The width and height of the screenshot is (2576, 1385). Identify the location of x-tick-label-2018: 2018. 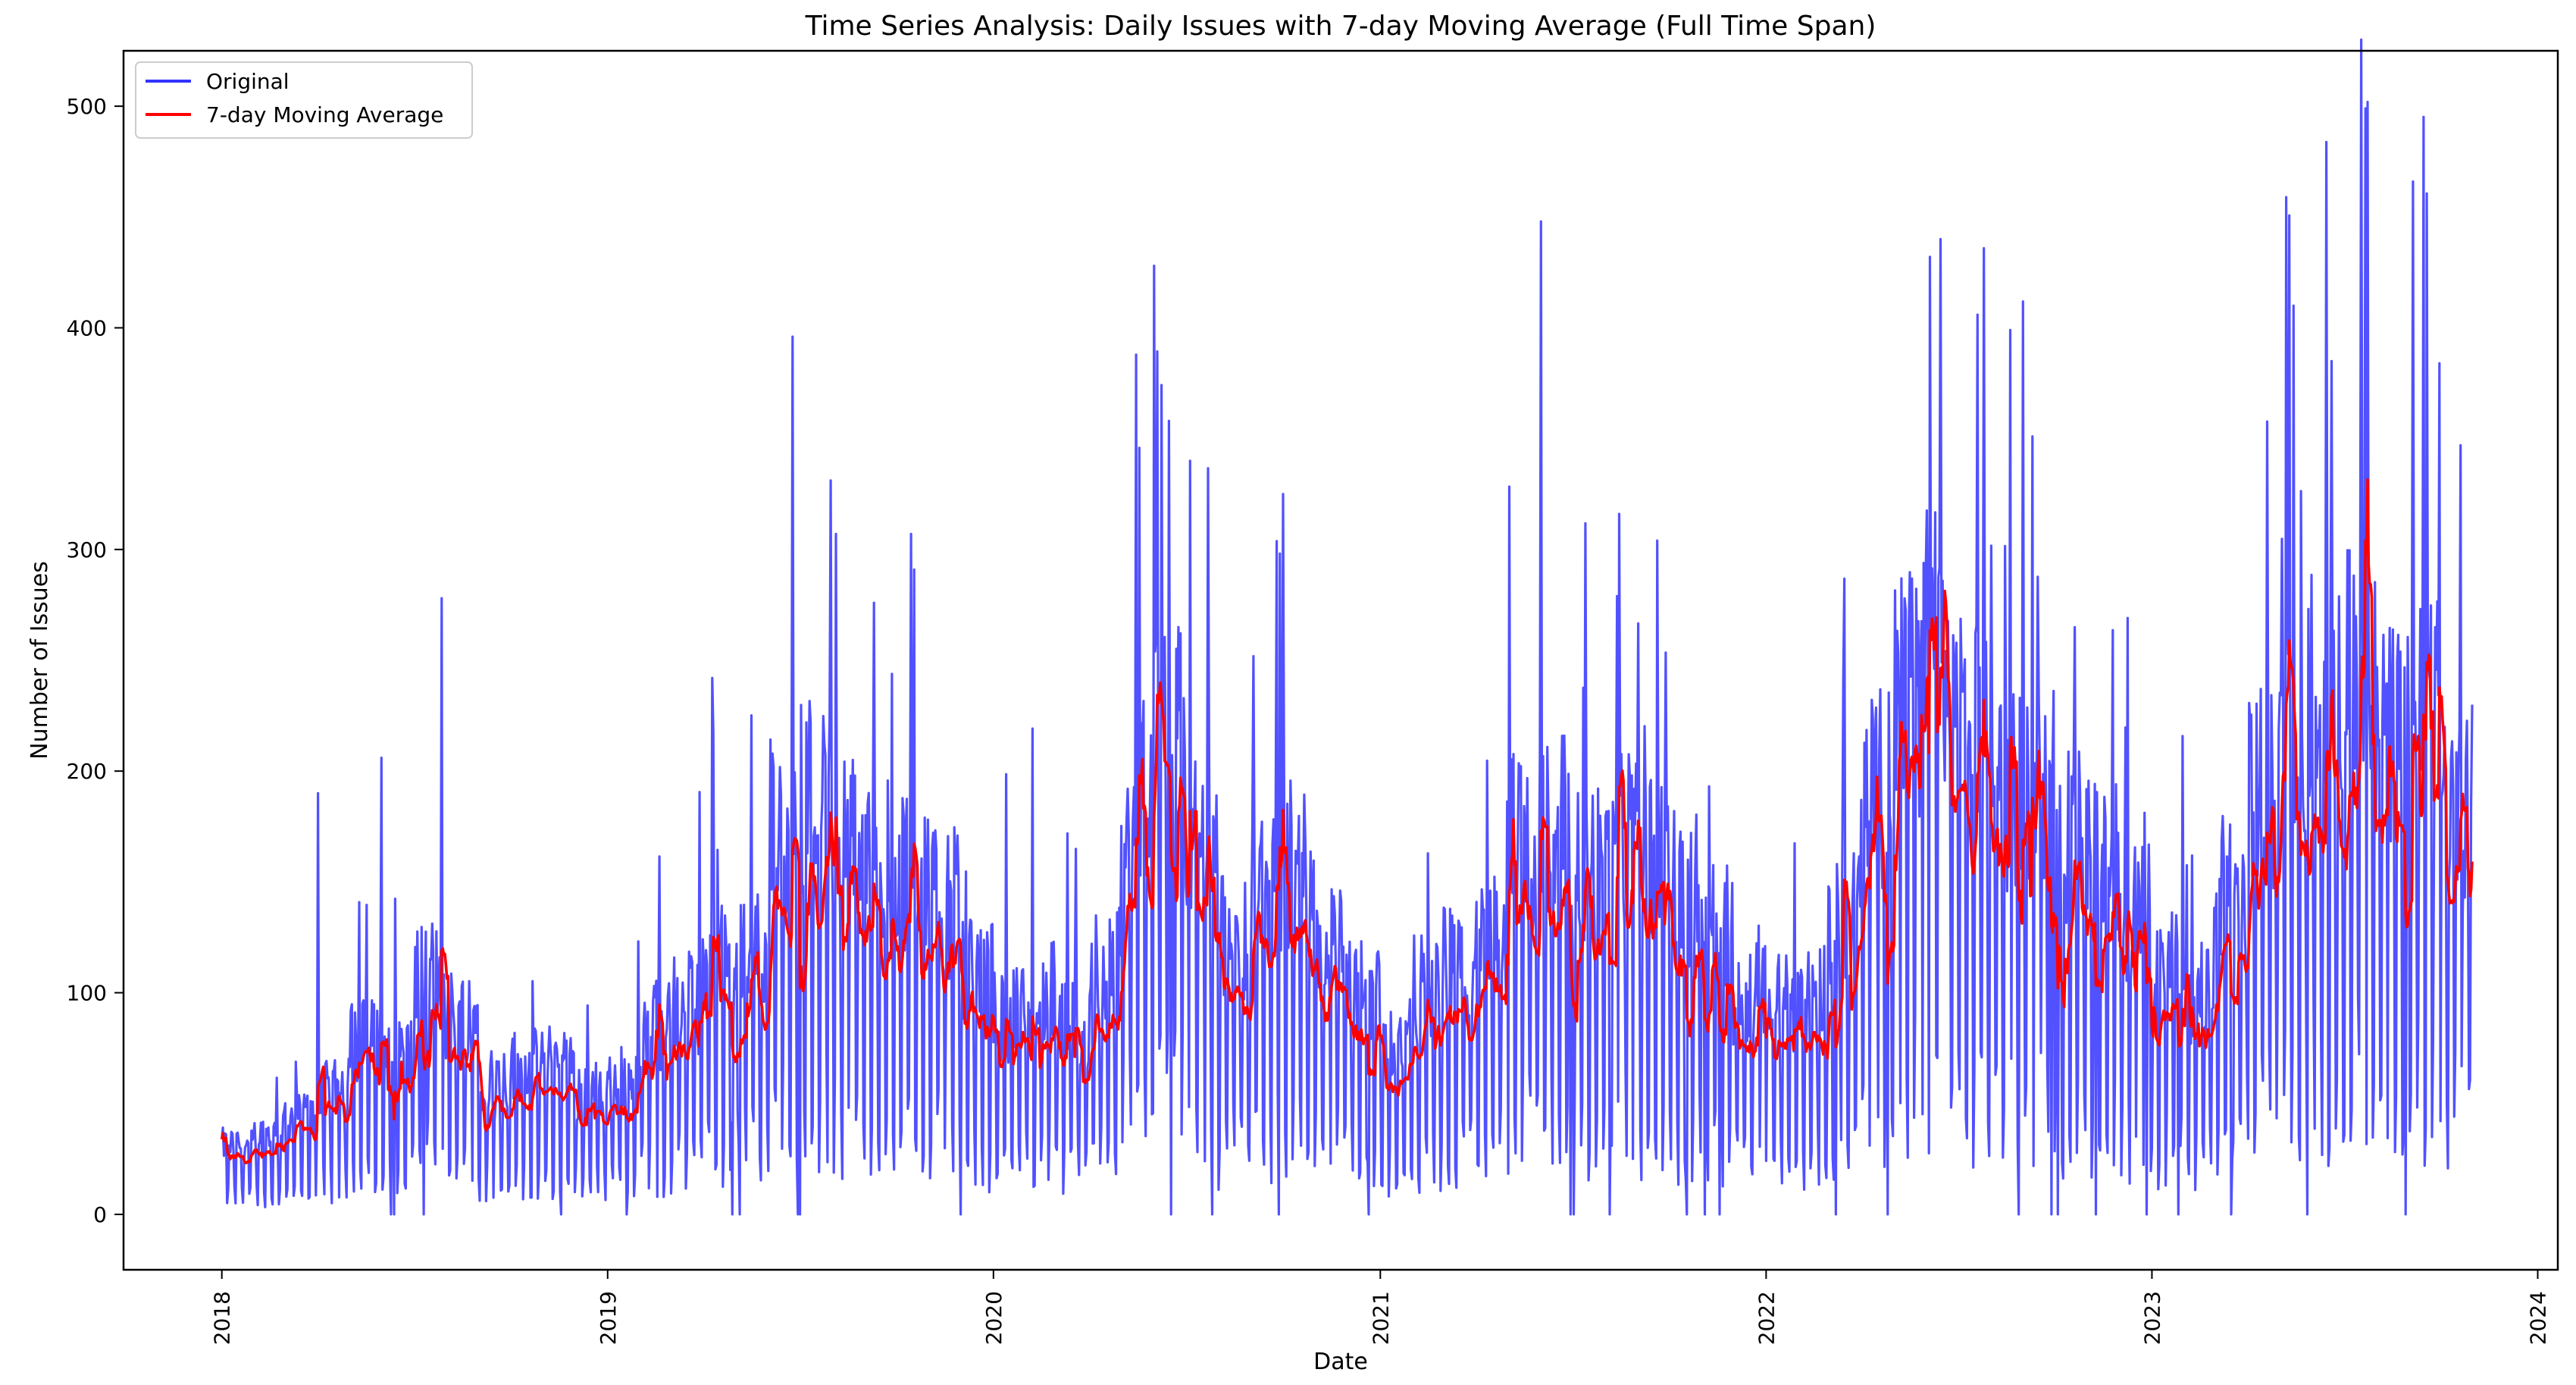
(223, 1318).